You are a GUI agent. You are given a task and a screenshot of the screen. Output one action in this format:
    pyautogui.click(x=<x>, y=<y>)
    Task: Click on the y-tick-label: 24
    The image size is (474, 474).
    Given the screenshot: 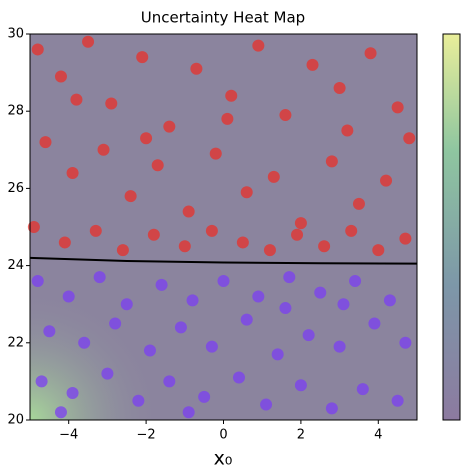 What is the action you would take?
    pyautogui.click(x=15, y=265)
    